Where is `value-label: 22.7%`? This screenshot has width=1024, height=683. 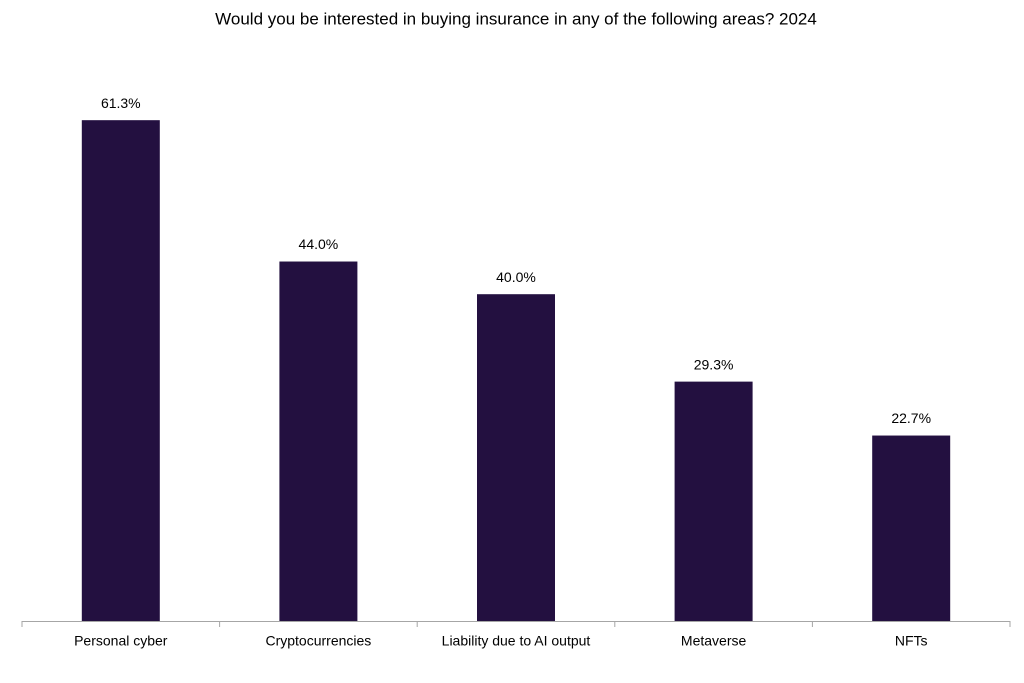 value-label: 22.7% is located at coordinates (911, 418).